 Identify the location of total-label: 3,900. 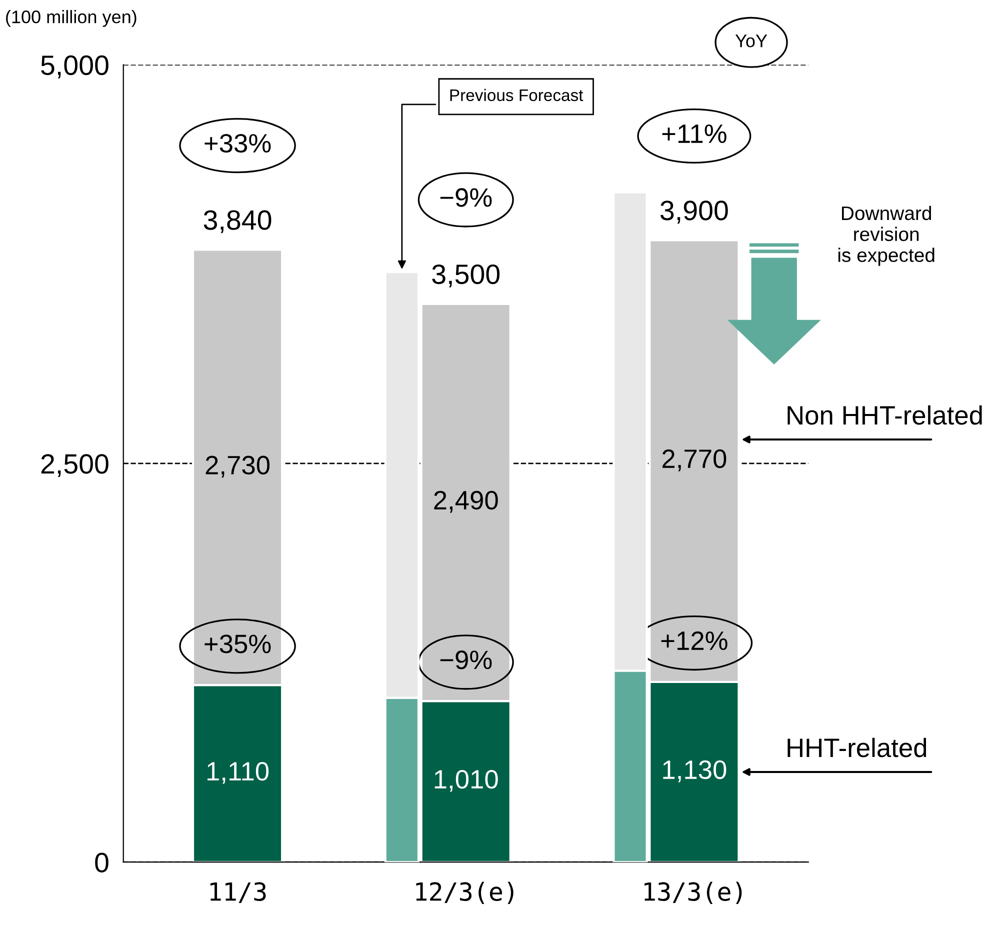
(694, 212).